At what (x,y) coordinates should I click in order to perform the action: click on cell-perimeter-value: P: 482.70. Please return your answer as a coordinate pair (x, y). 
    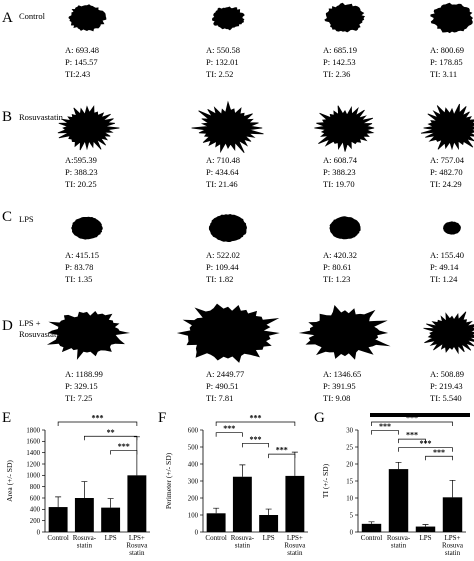
    Looking at the image, I should click on (446, 172).